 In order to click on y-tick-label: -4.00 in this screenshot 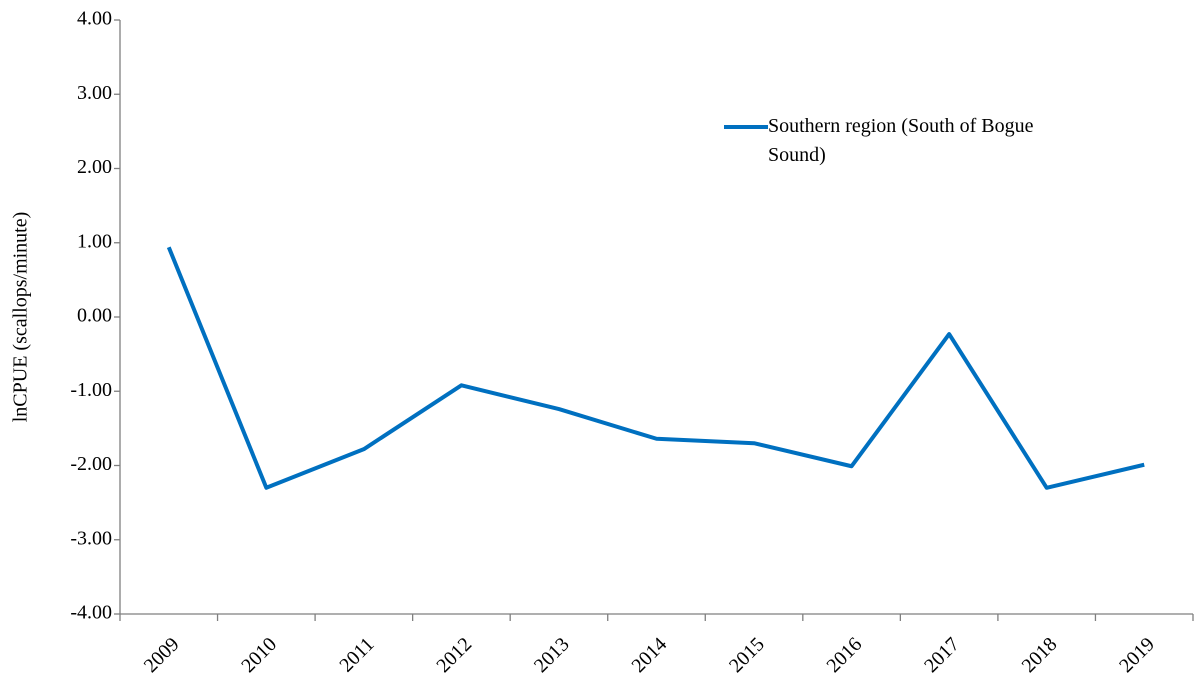, I will do `click(91, 613)`.